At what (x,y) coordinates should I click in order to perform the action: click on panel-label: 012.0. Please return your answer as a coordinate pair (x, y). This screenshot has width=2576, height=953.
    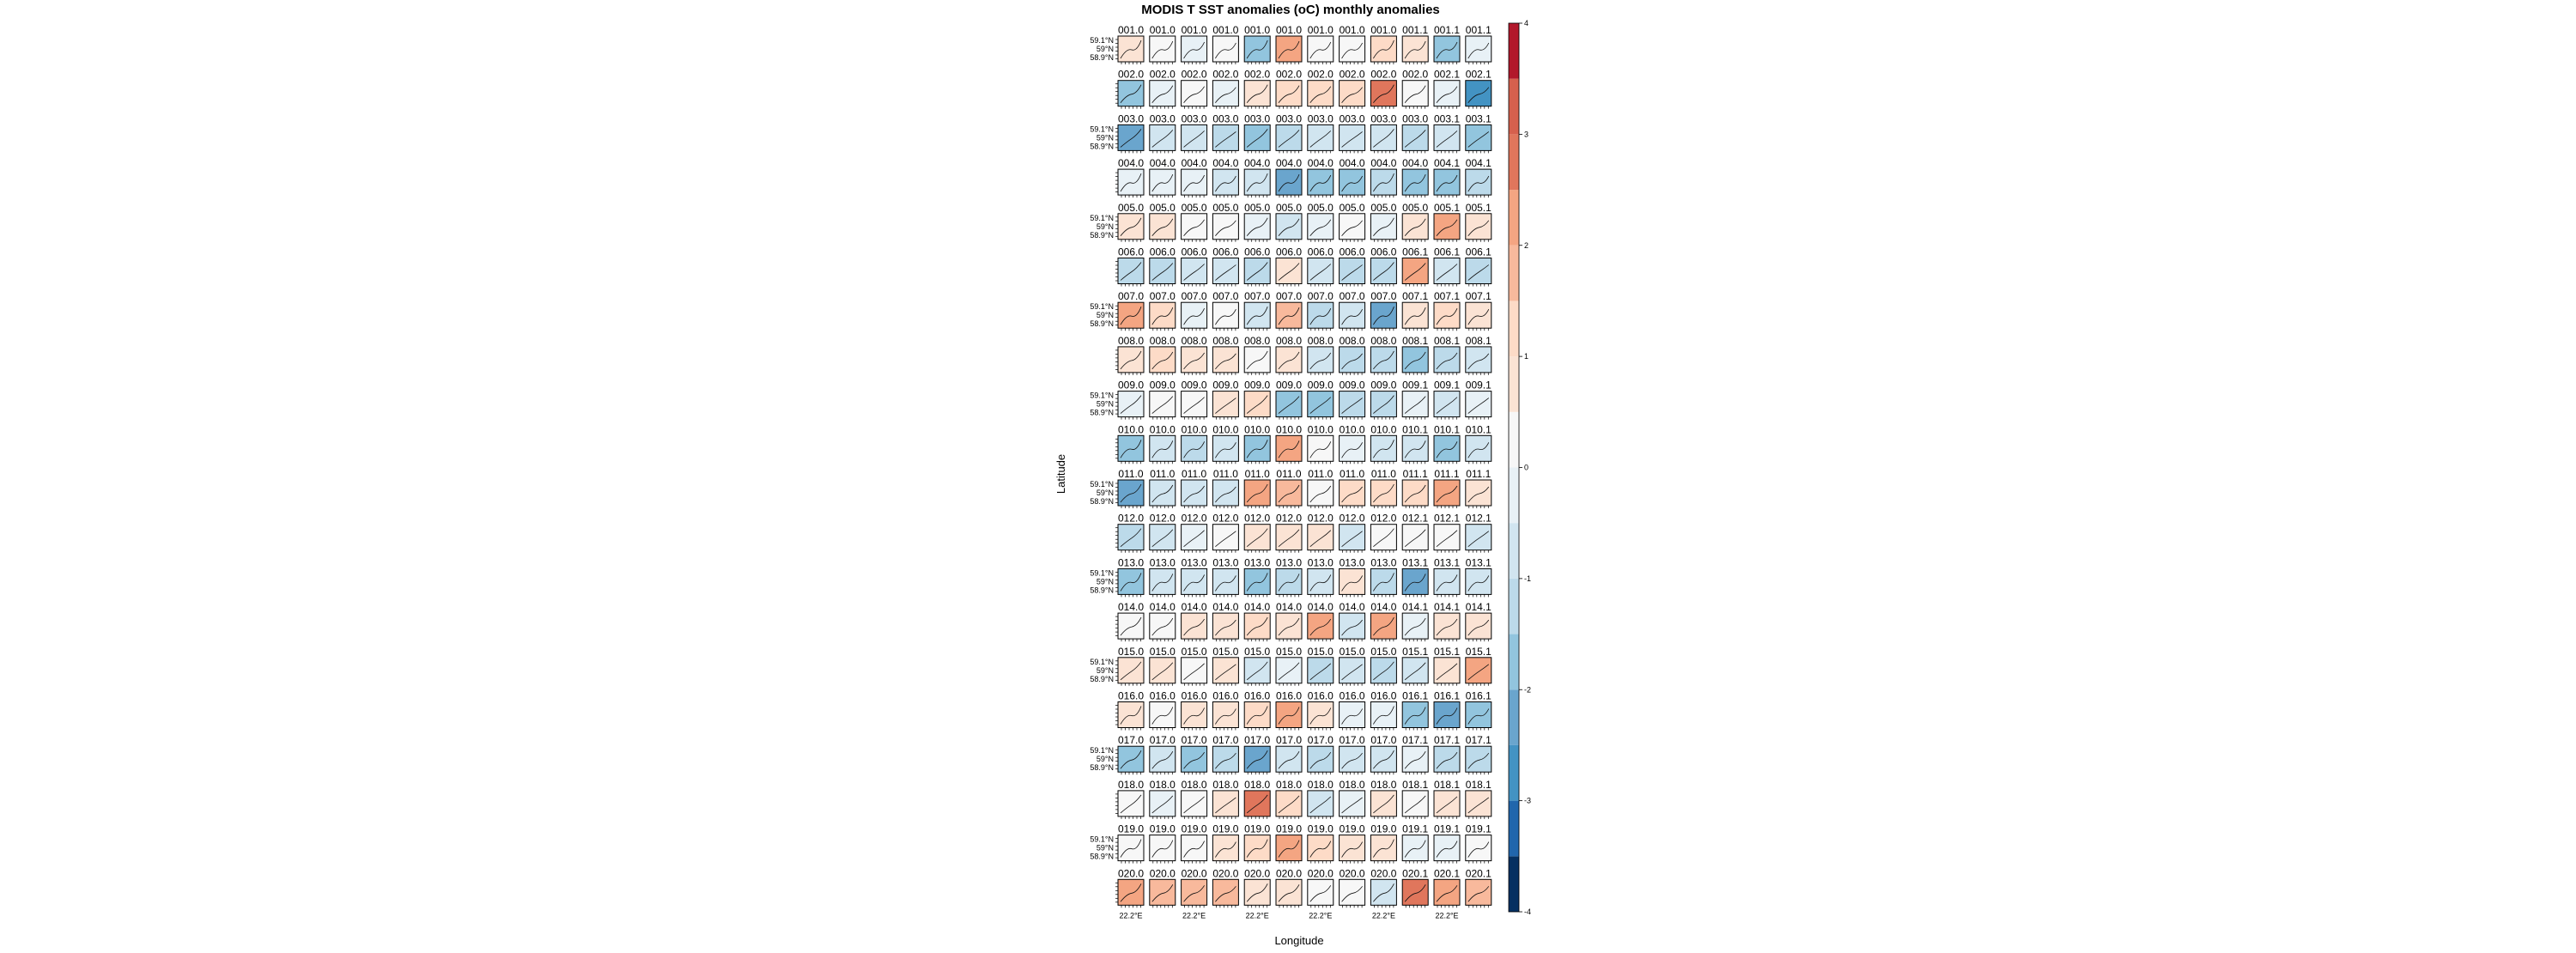
    Looking at the image, I should click on (1321, 519).